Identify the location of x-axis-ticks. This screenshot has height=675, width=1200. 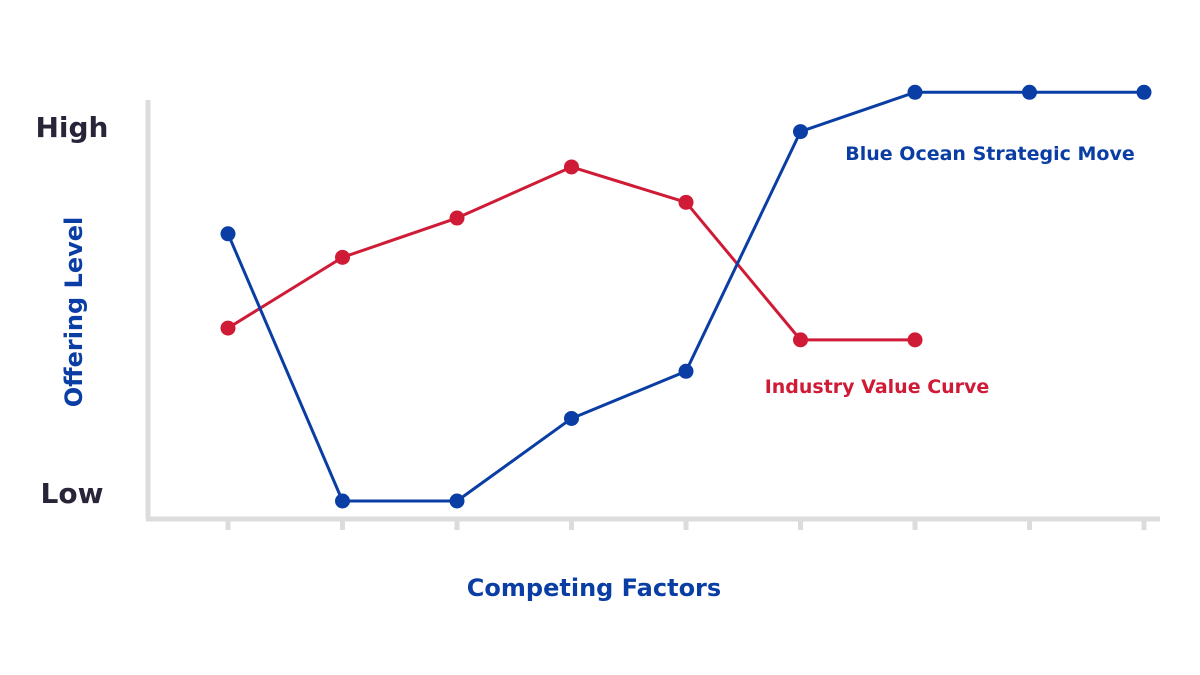
(686, 524).